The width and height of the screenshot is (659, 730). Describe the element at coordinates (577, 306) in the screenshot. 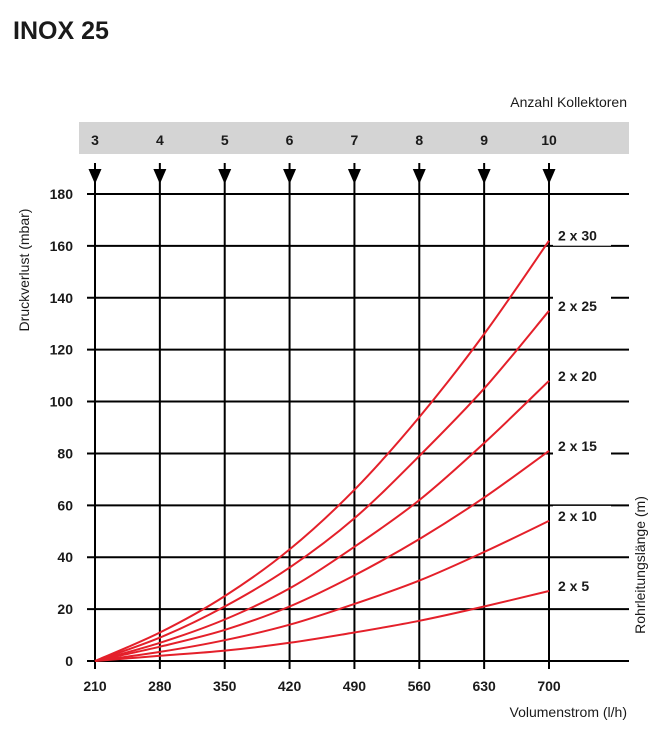

I see `series-label: 2 x 25` at that location.